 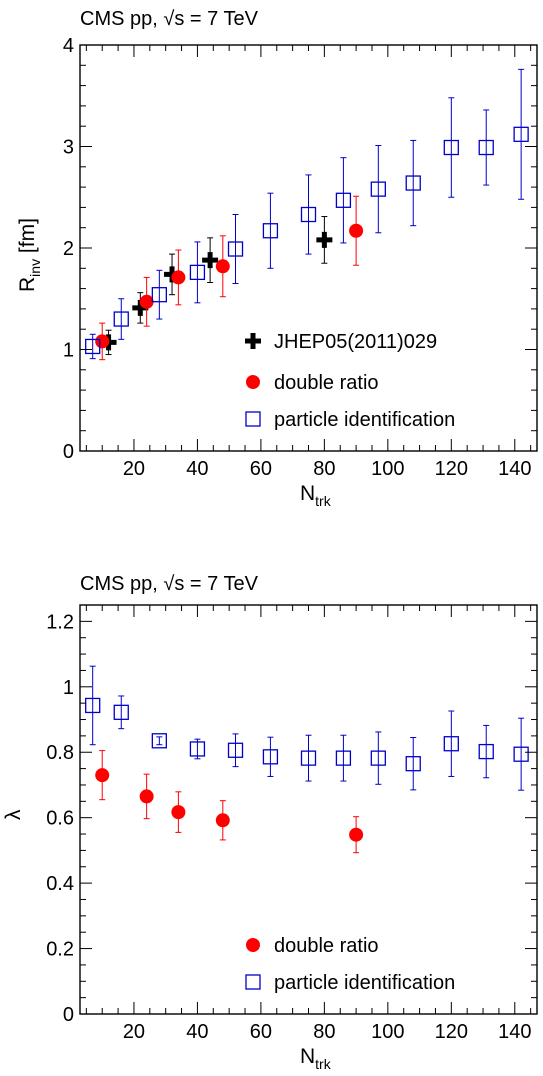 I want to click on y-tick-label: 0.8, so click(x=60, y=753).